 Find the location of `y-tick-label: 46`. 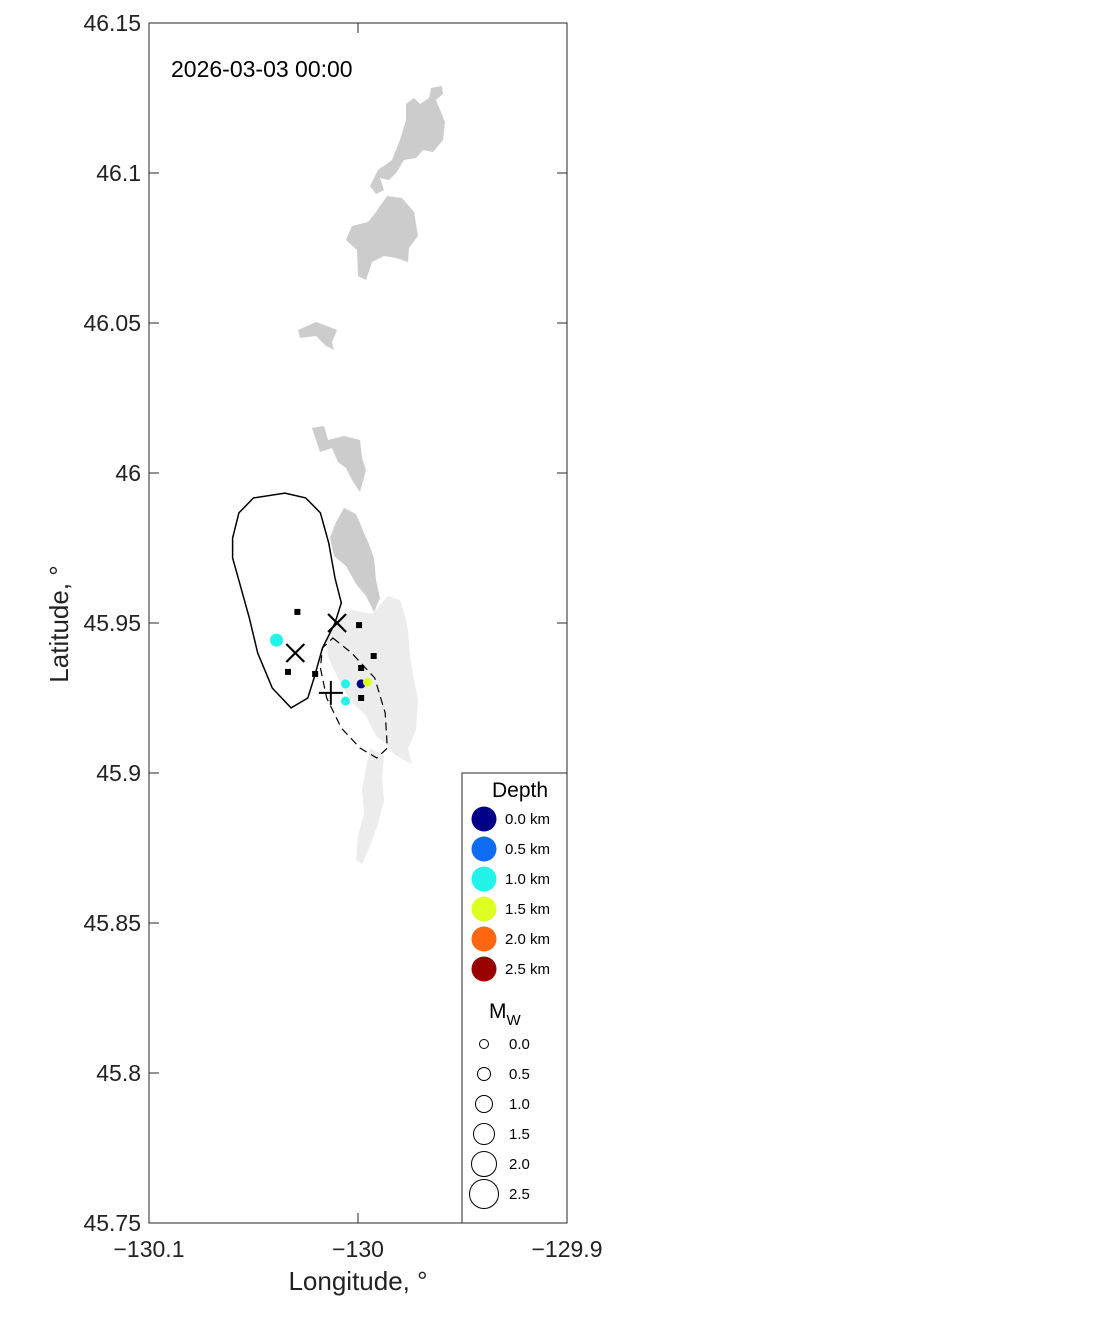

y-tick-label: 46 is located at coordinates (128, 473).